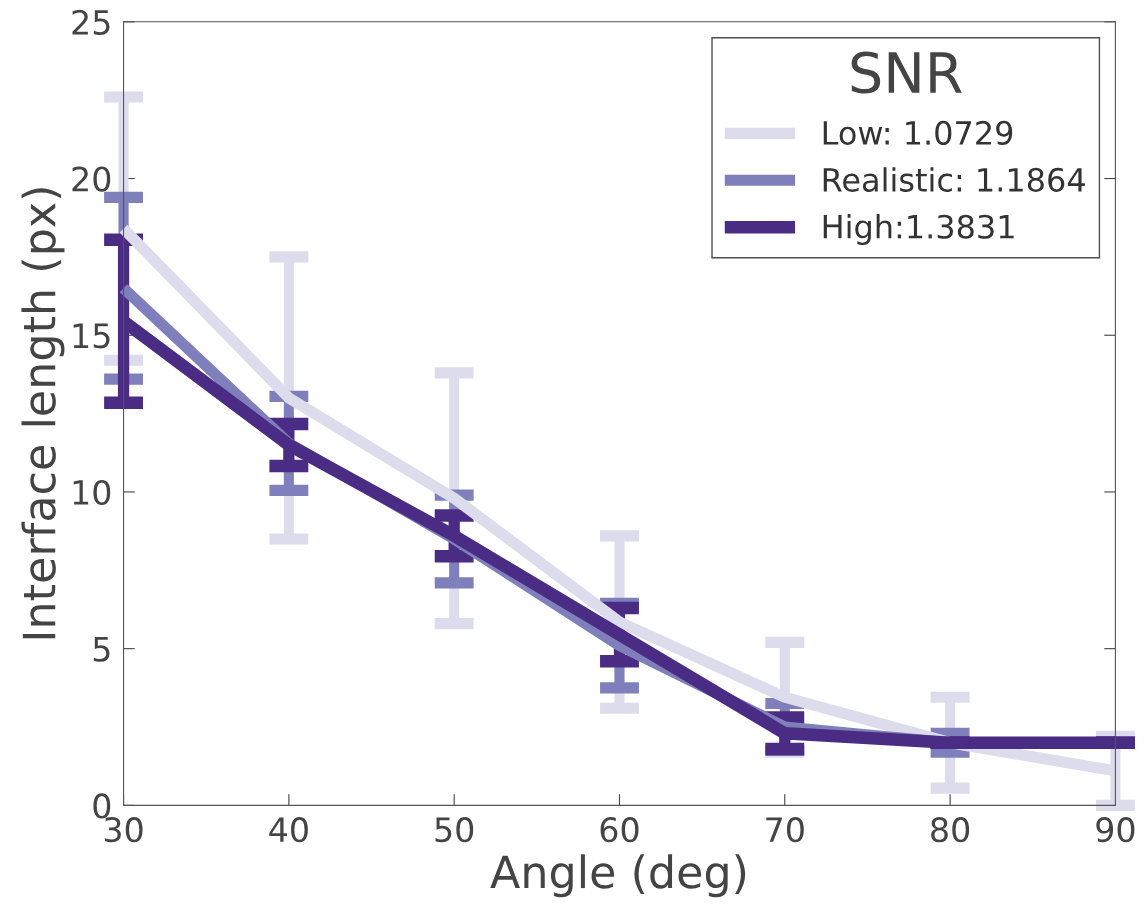  I want to click on x-tick-label: 30, so click(123, 830).